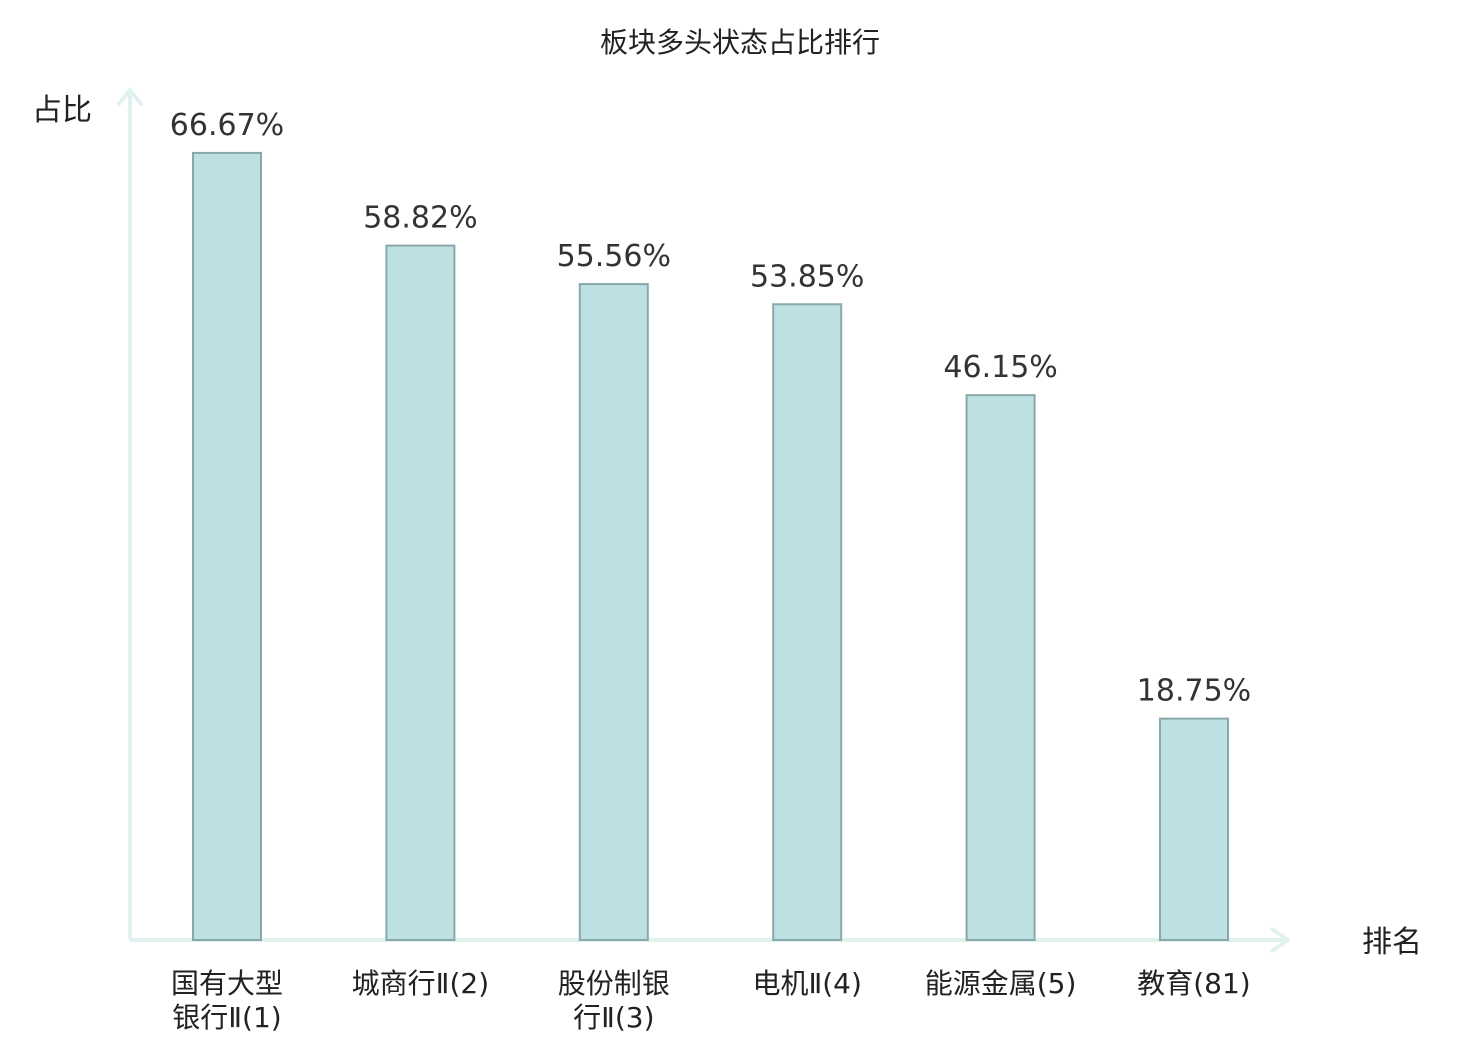  What do you see at coordinates (614, 1000) in the screenshot?
I see `category-label-3: 股份制银行Ⅱ(3)` at bounding box center [614, 1000].